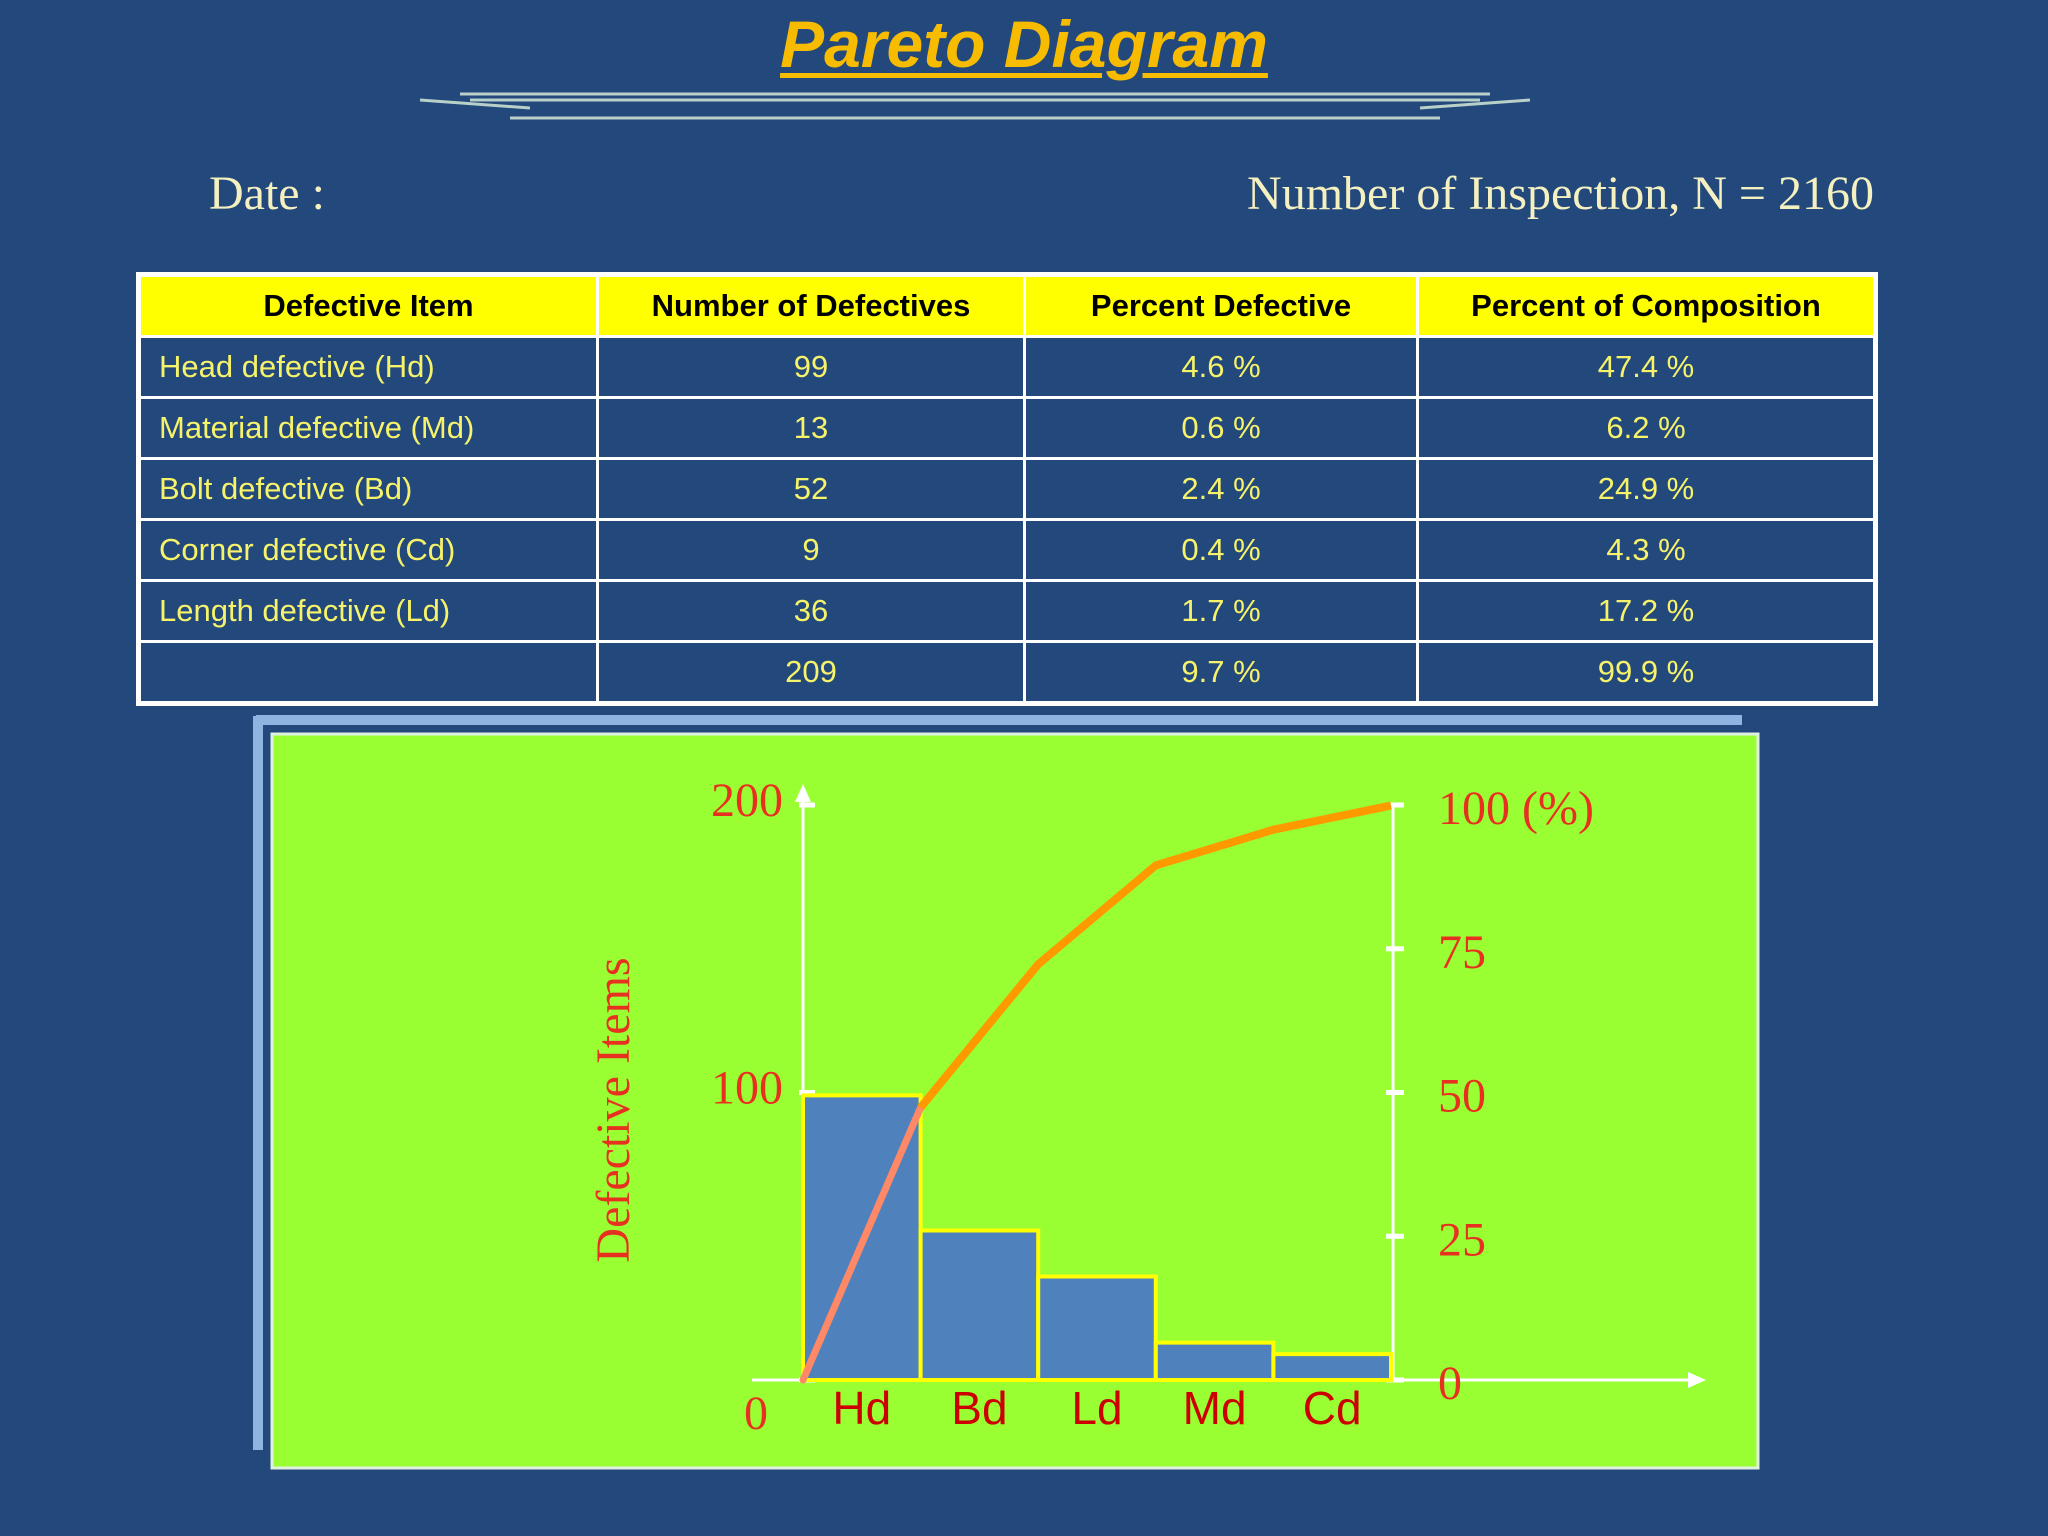 The image size is (2048, 1536). Describe the element at coordinates (368, 550) in the screenshot. I see `table-cell: Corner defective (Cd)` at that location.